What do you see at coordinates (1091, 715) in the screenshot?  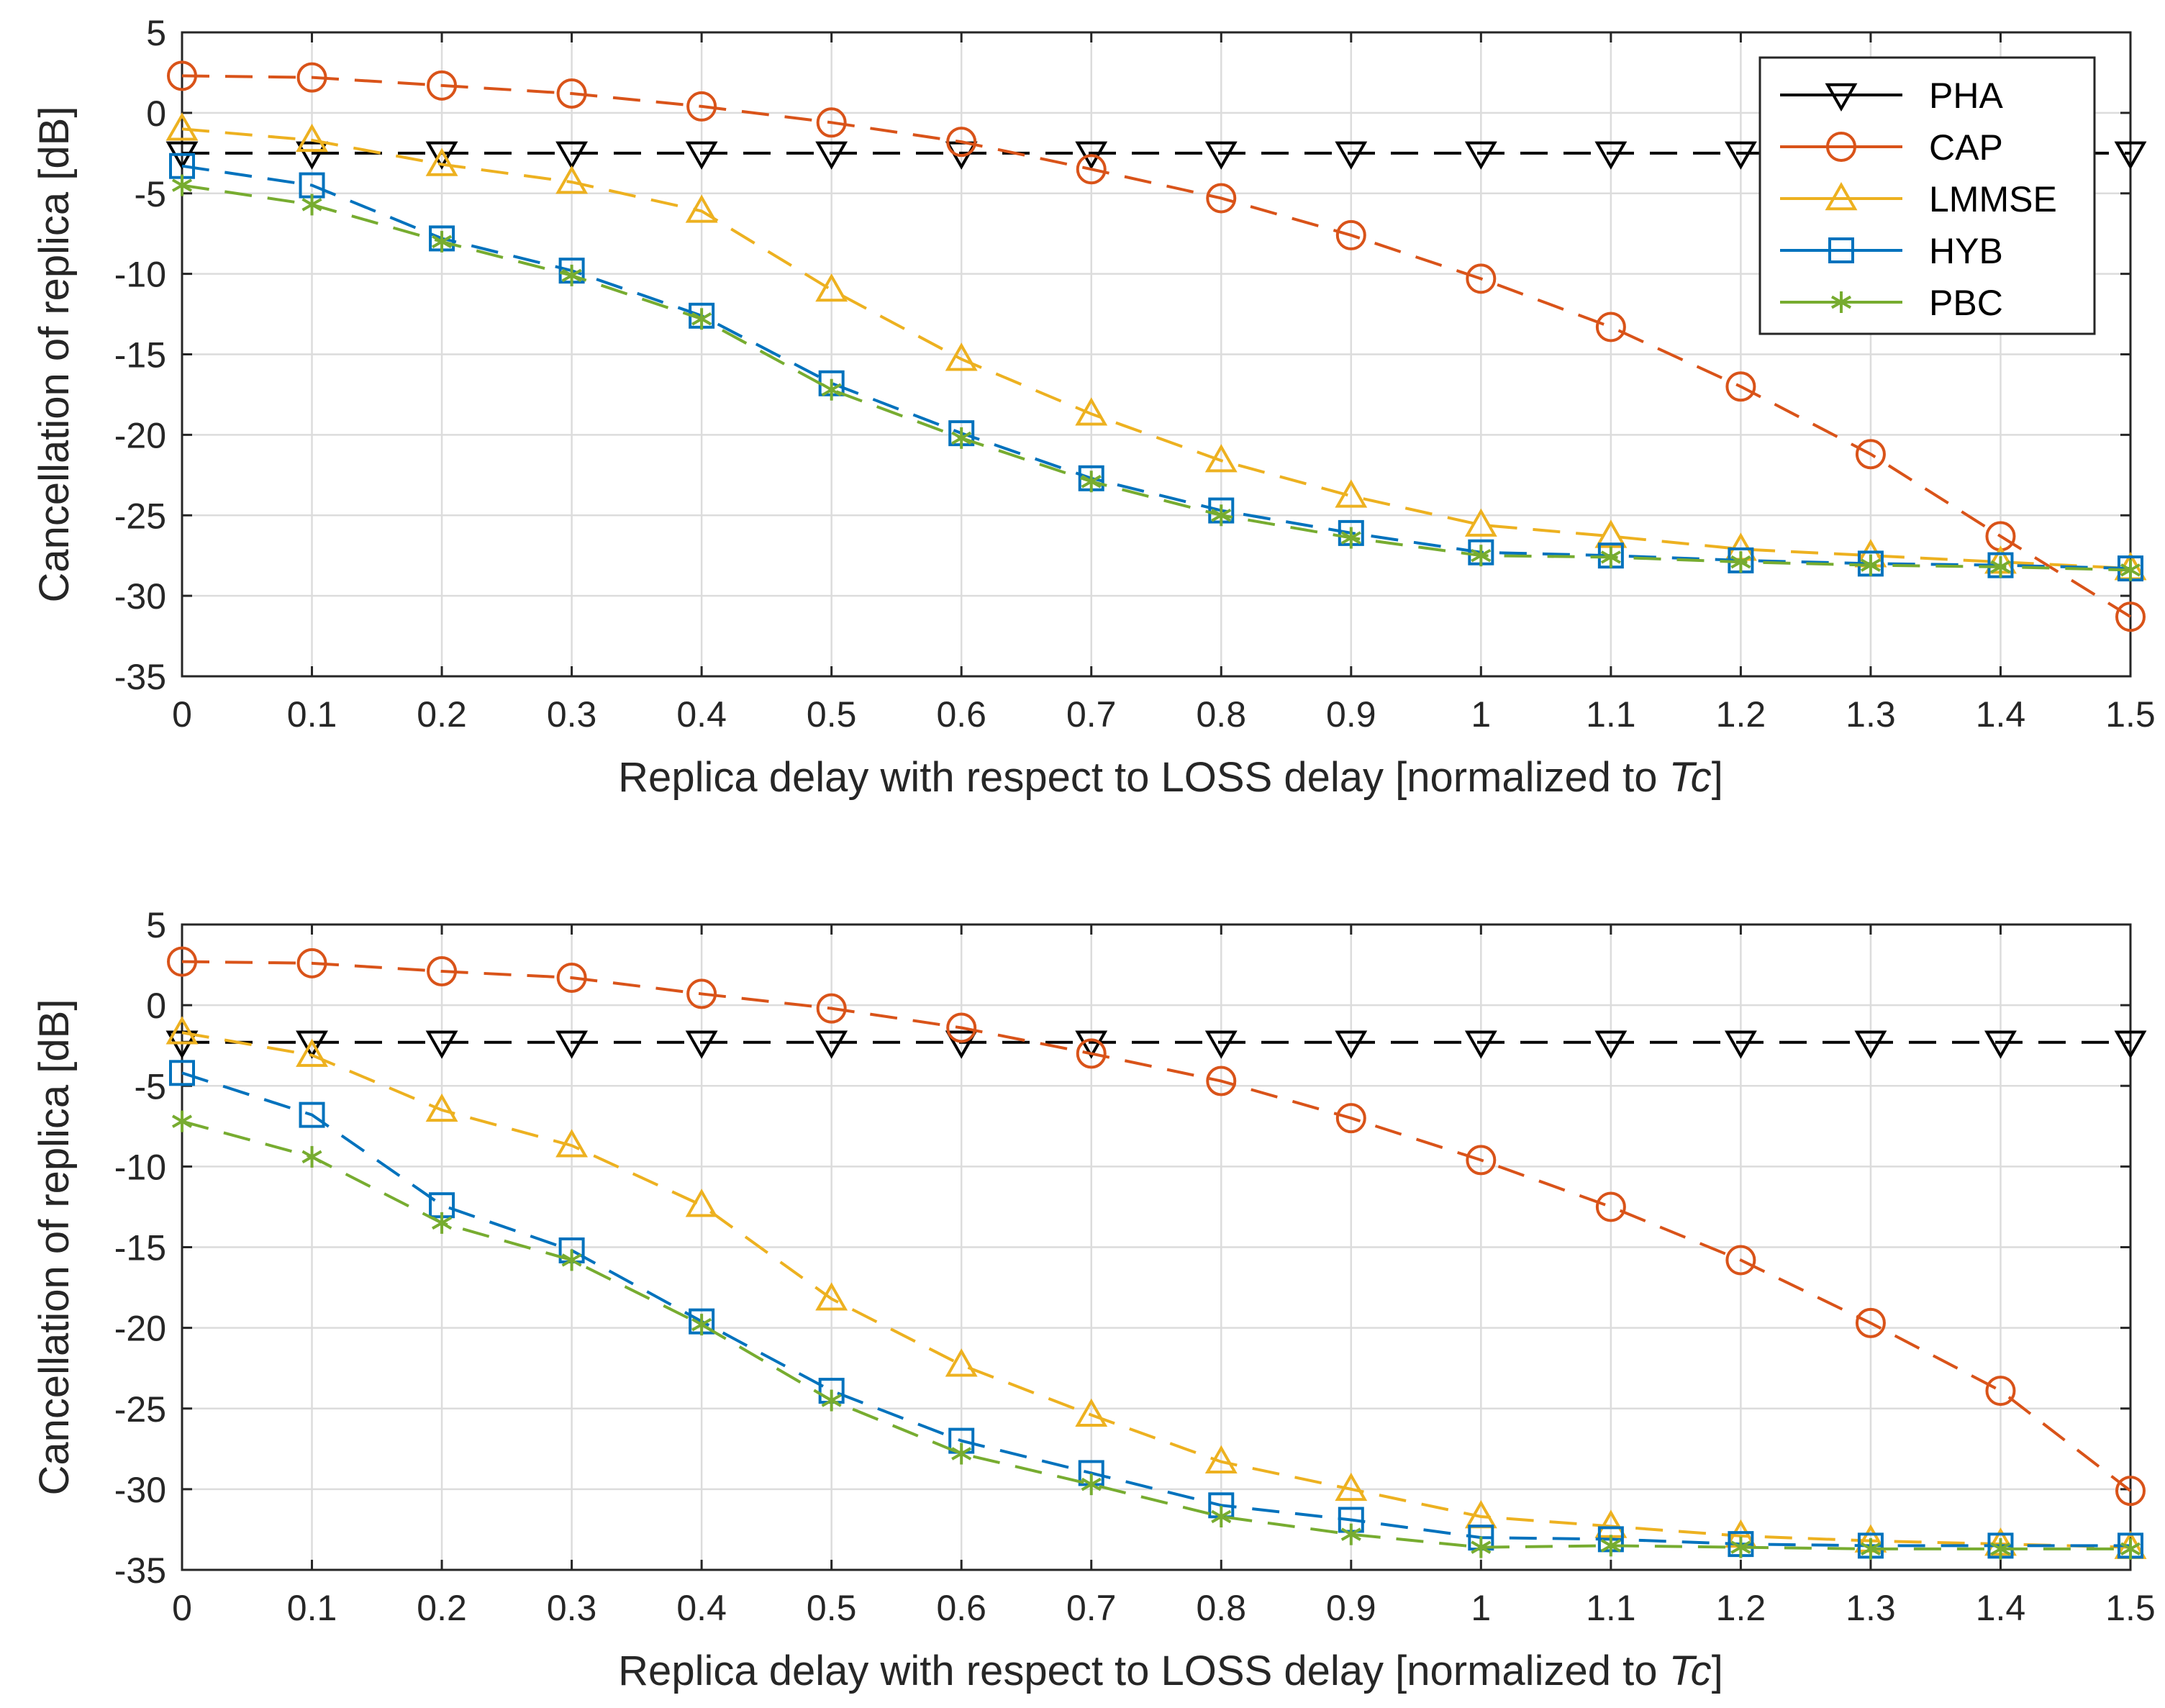 I see `x-tick-label: 0.7` at bounding box center [1091, 715].